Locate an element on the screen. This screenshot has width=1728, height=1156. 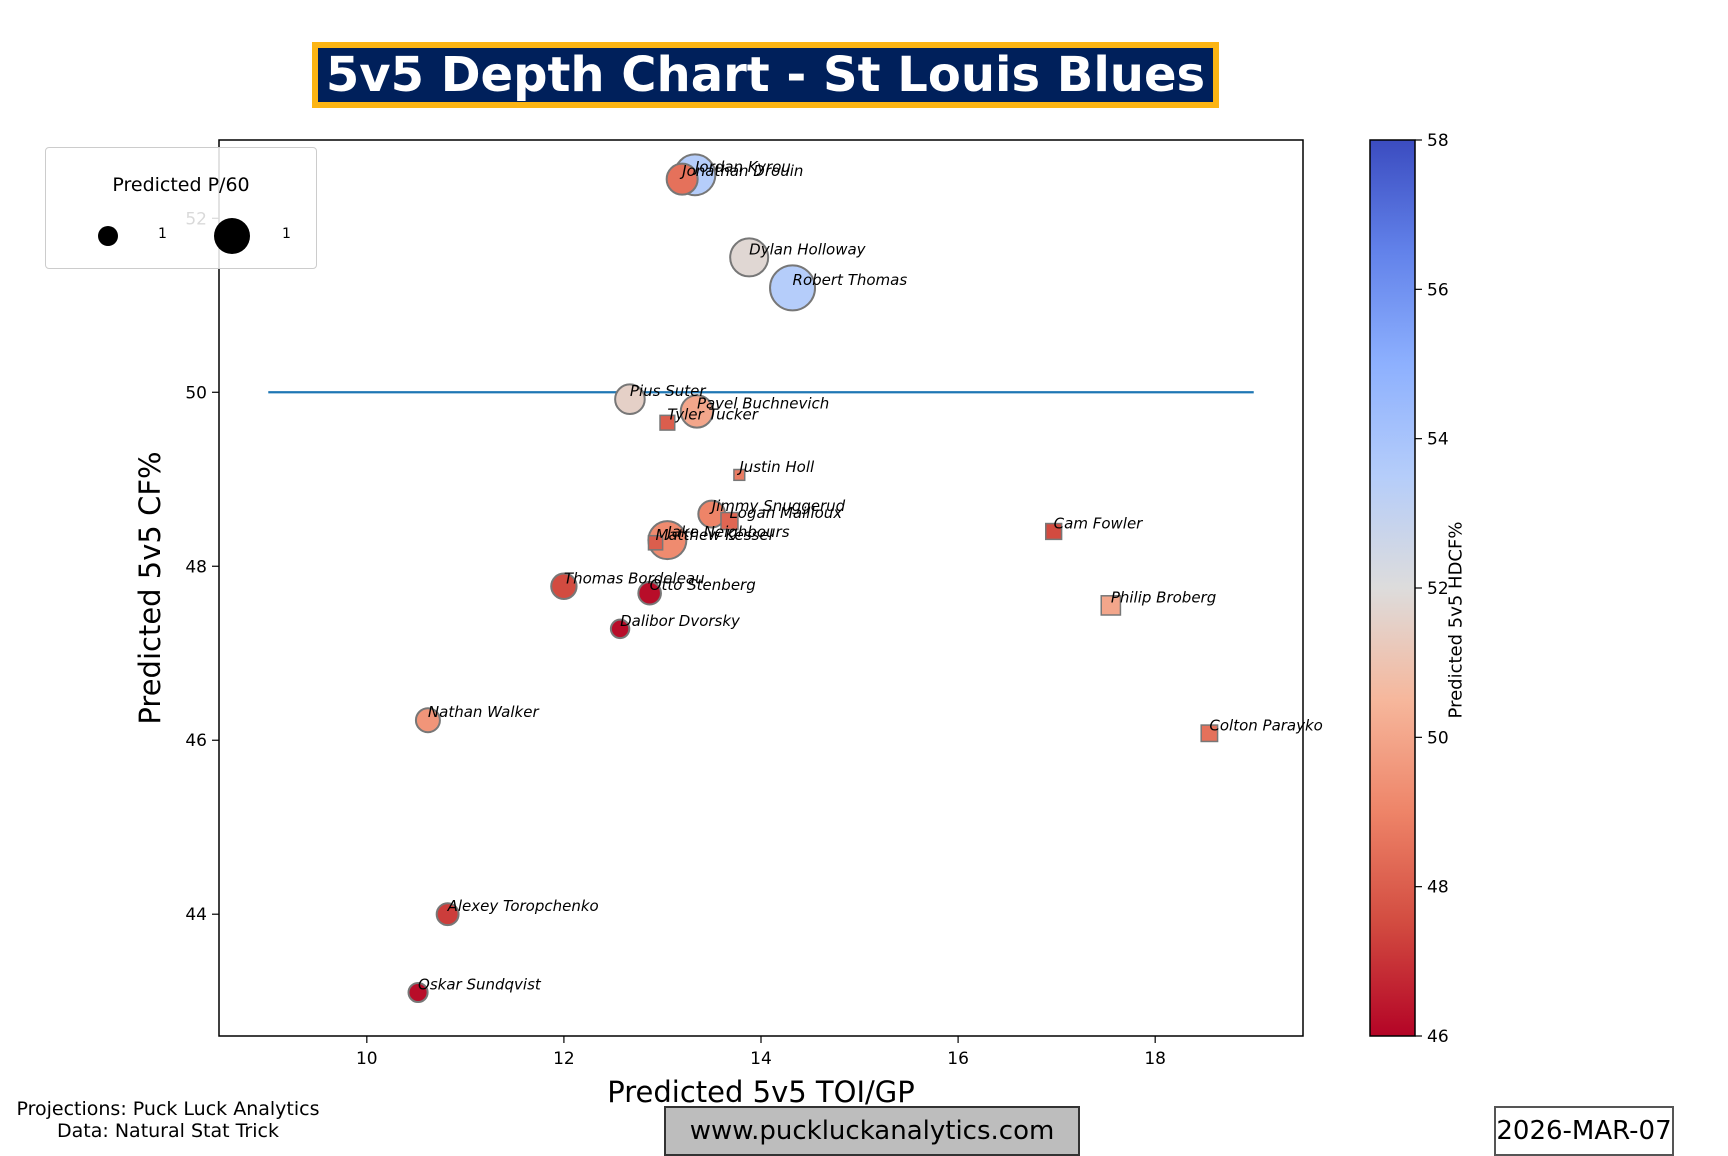
website-url: www.puckluckanalytics.com is located at coordinates (872, 1131).